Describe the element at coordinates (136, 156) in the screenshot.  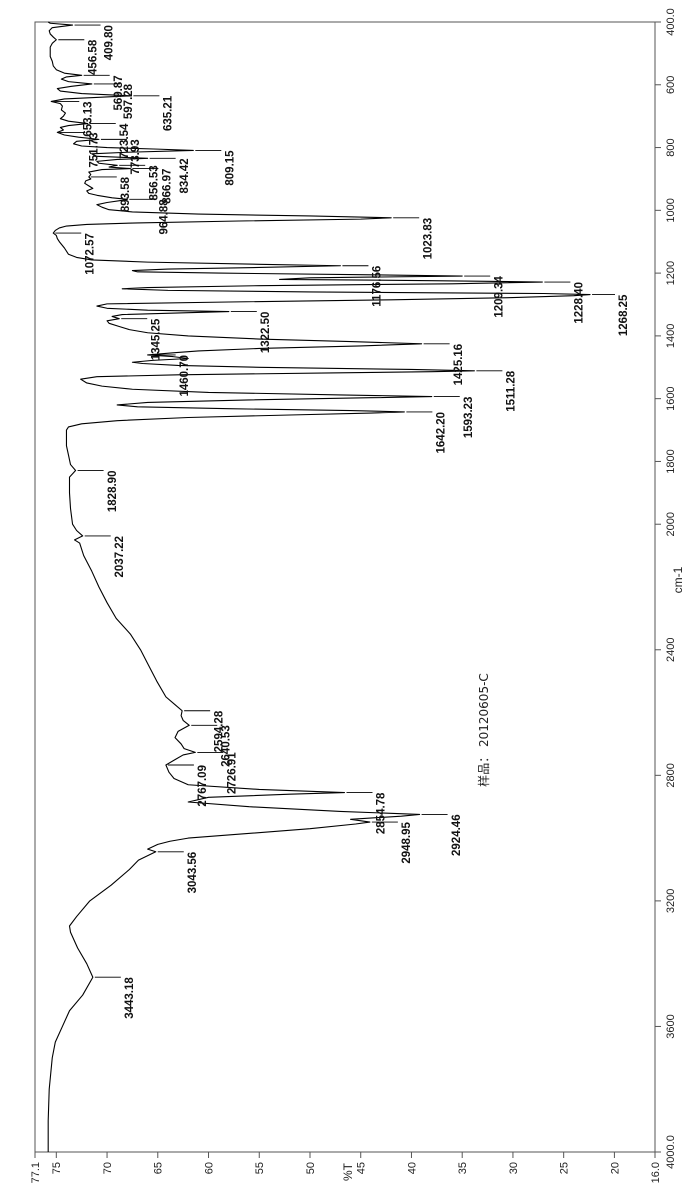
I see `peak-label: 773.93` at that location.